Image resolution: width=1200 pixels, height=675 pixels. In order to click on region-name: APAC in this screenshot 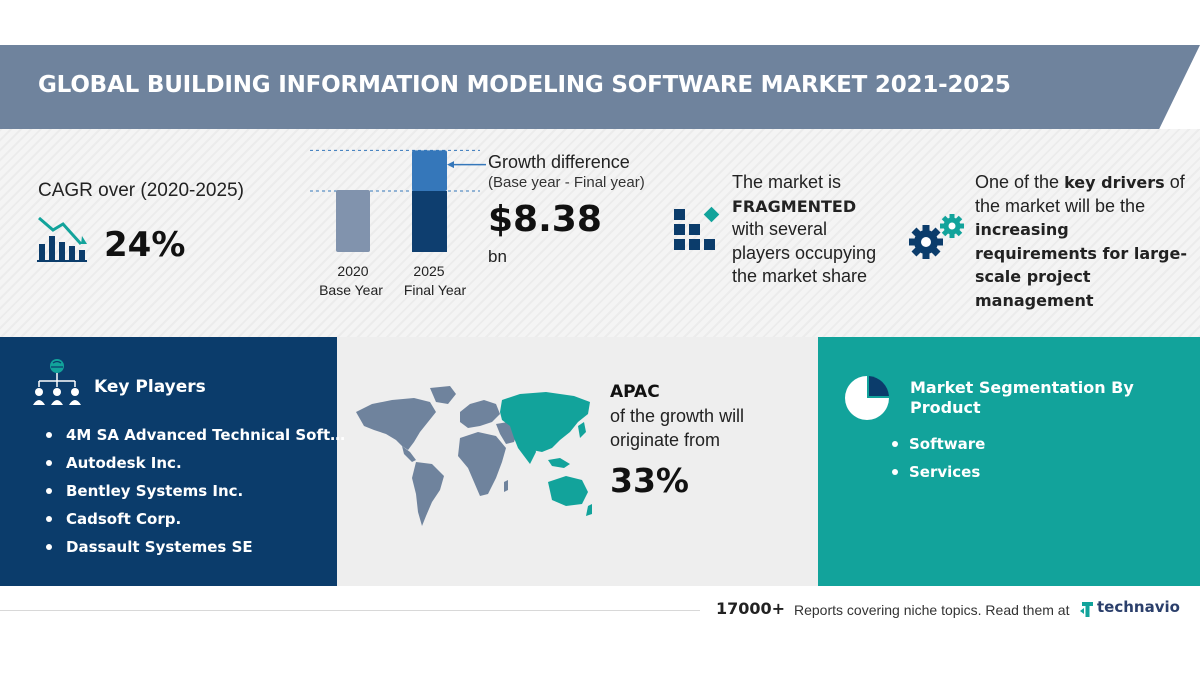, I will do `click(635, 392)`.